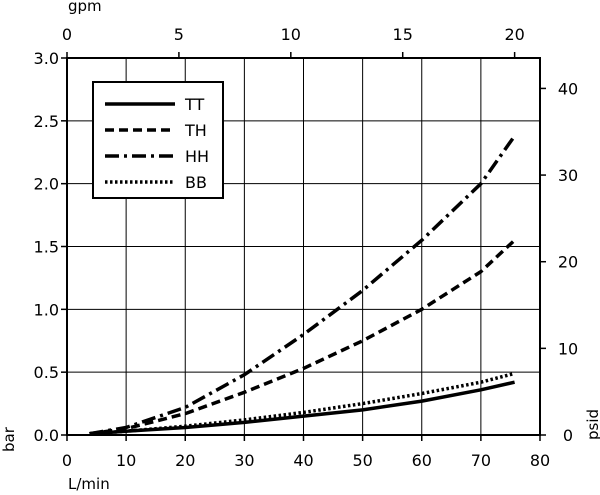 The image size is (600, 495). I want to click on legend-box, so click(158, 140).